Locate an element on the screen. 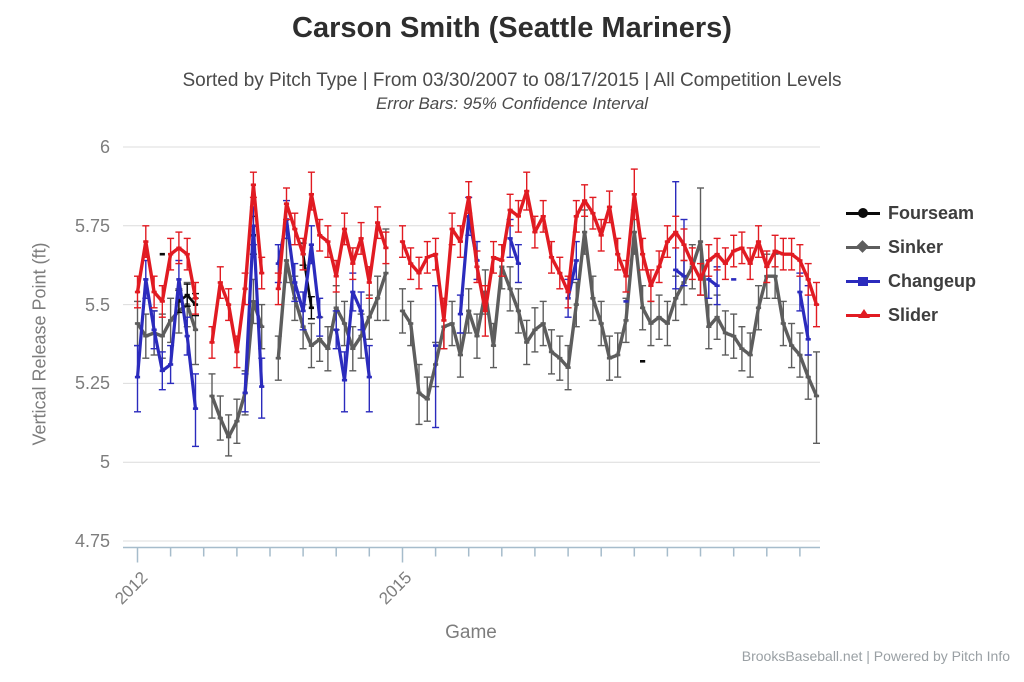  square-glyph is located at coordinates (863, 281).